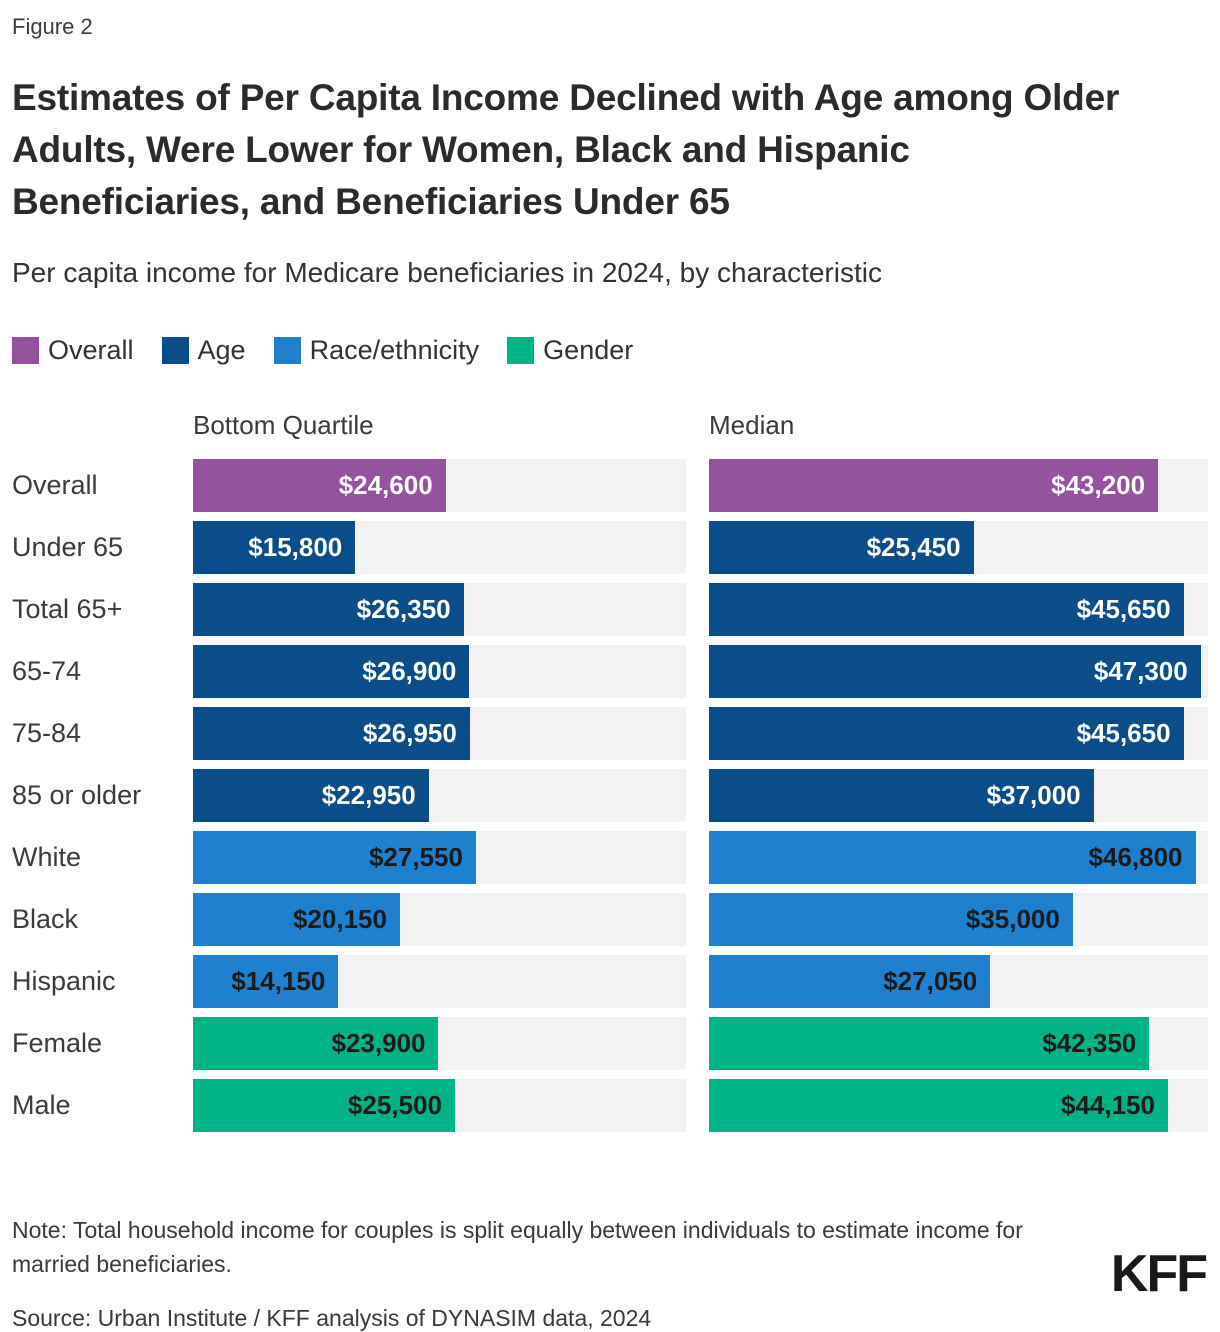 The width and height of the screenshot is (1220, 1332). Describe the element at coordinates (913, 547) in the screenshot. I see `bar-value-label: $25,450` at that location.